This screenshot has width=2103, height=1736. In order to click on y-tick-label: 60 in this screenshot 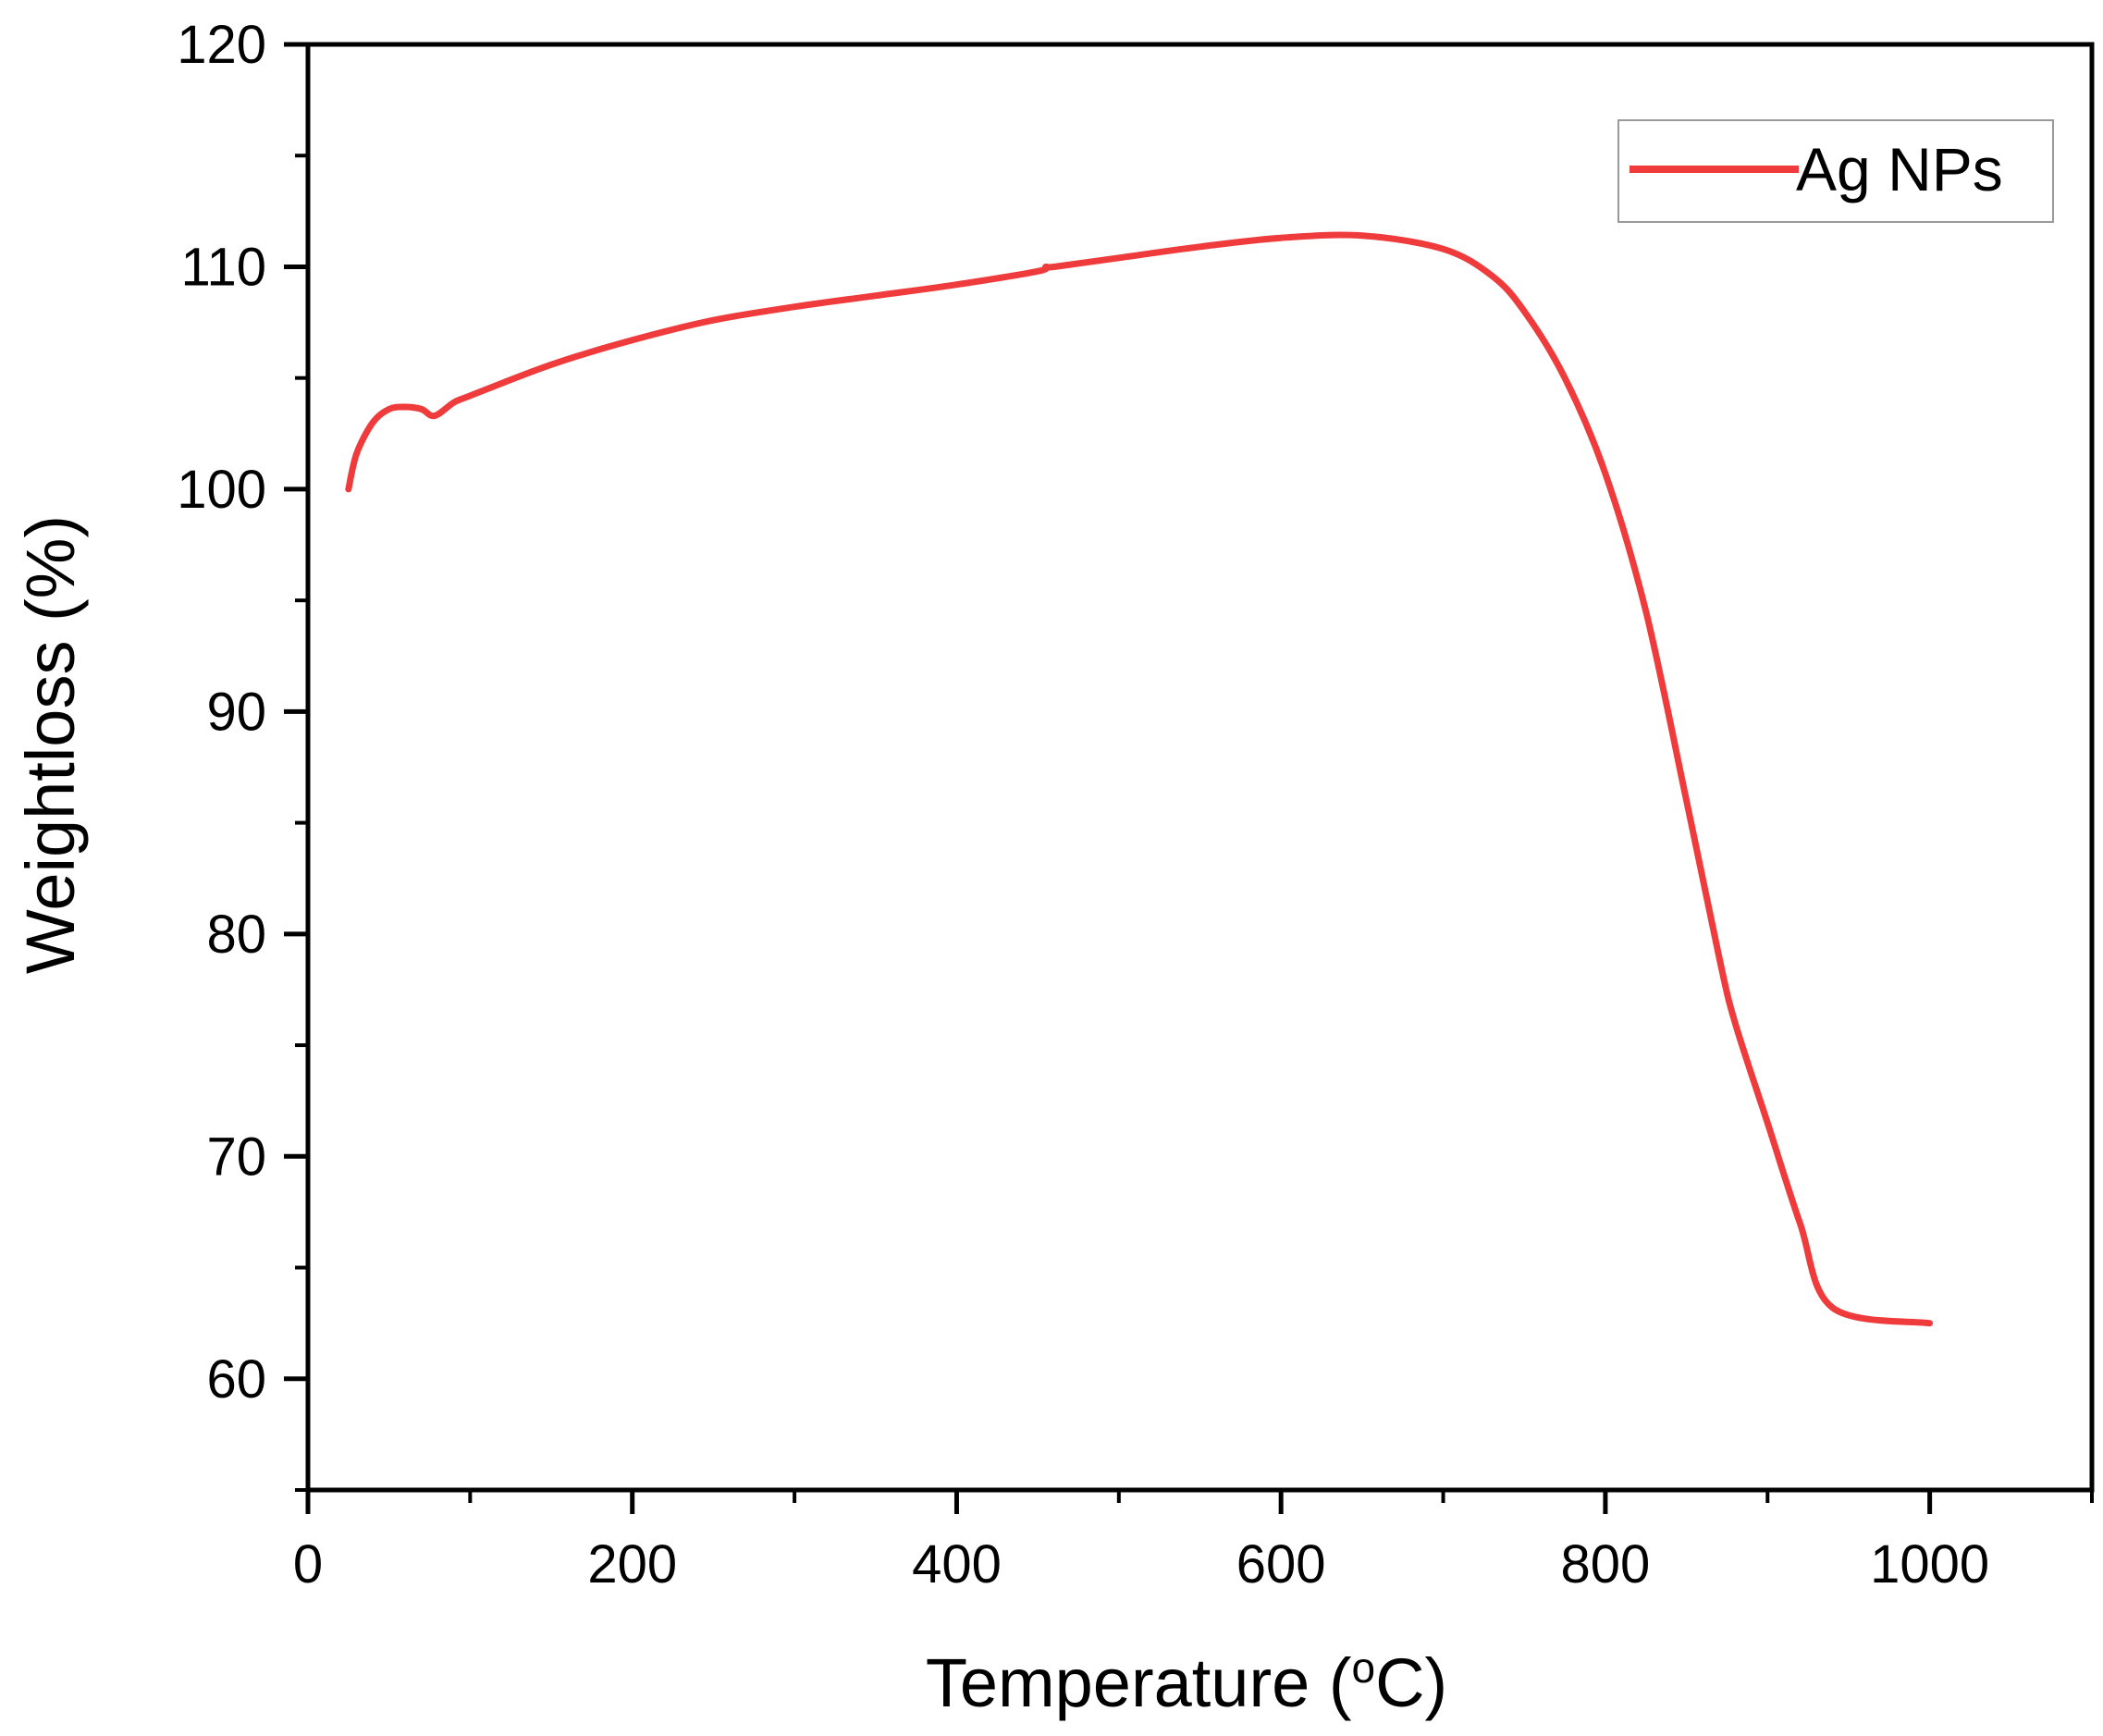, I will do `click(236, 1379)`.